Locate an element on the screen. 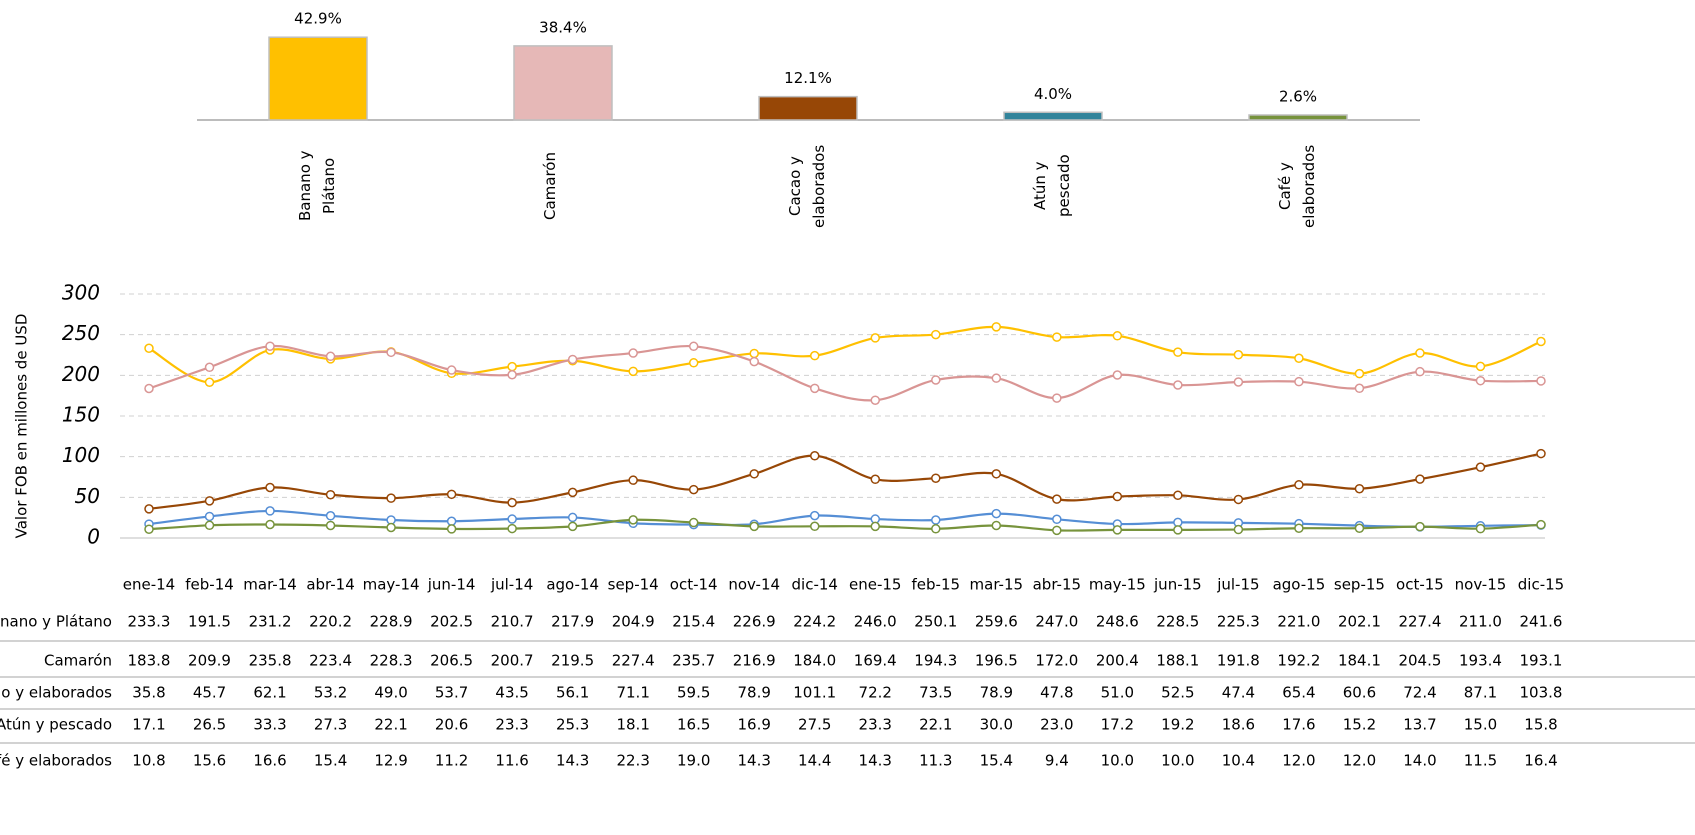 Image resolution: width=1695 pixels, height=835 pixels. table-cell: 226.9 is located at coordinates (754, 622).